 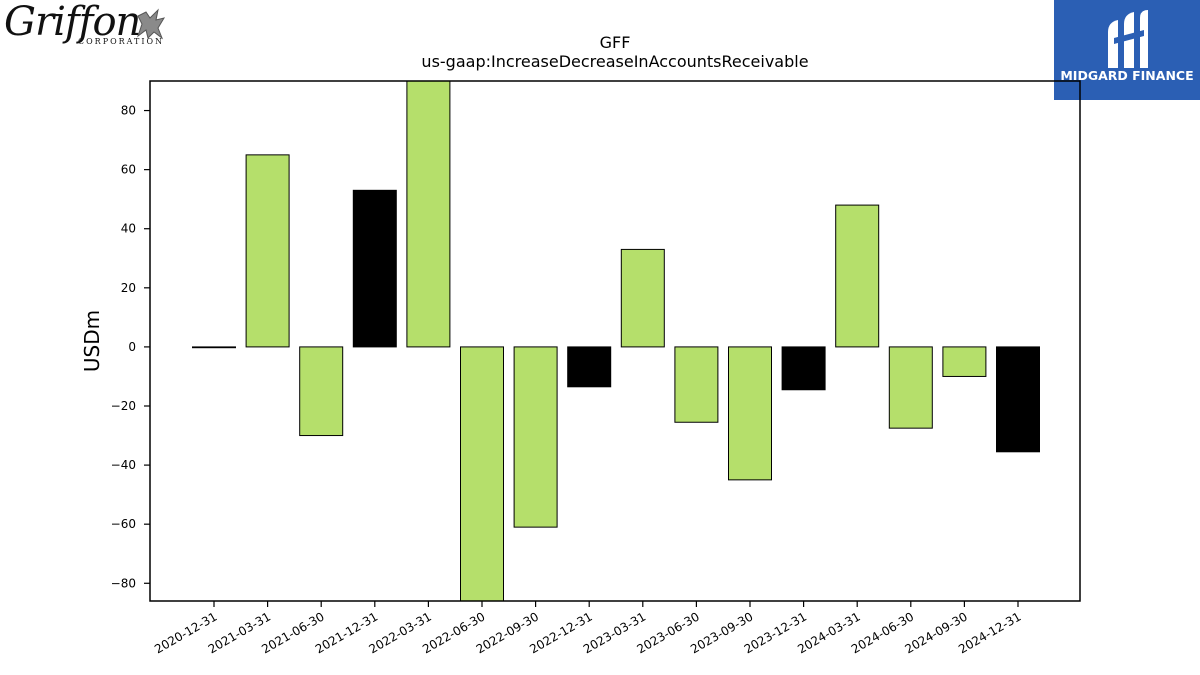 I want to click on griffon-wordmark: Griffon, so click(x=72, y=22).